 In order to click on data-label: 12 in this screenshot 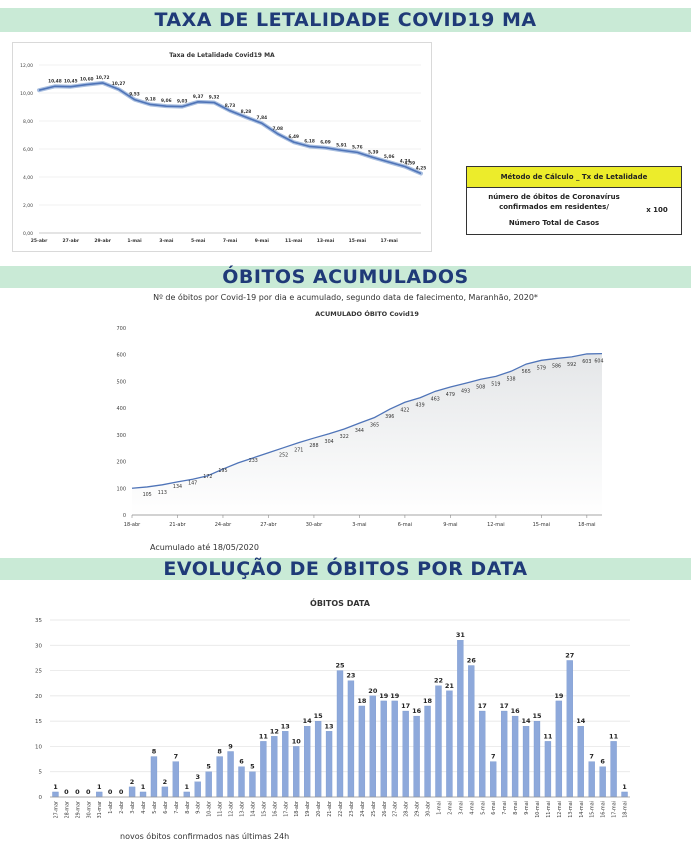, I will do `click(274, 731)`.